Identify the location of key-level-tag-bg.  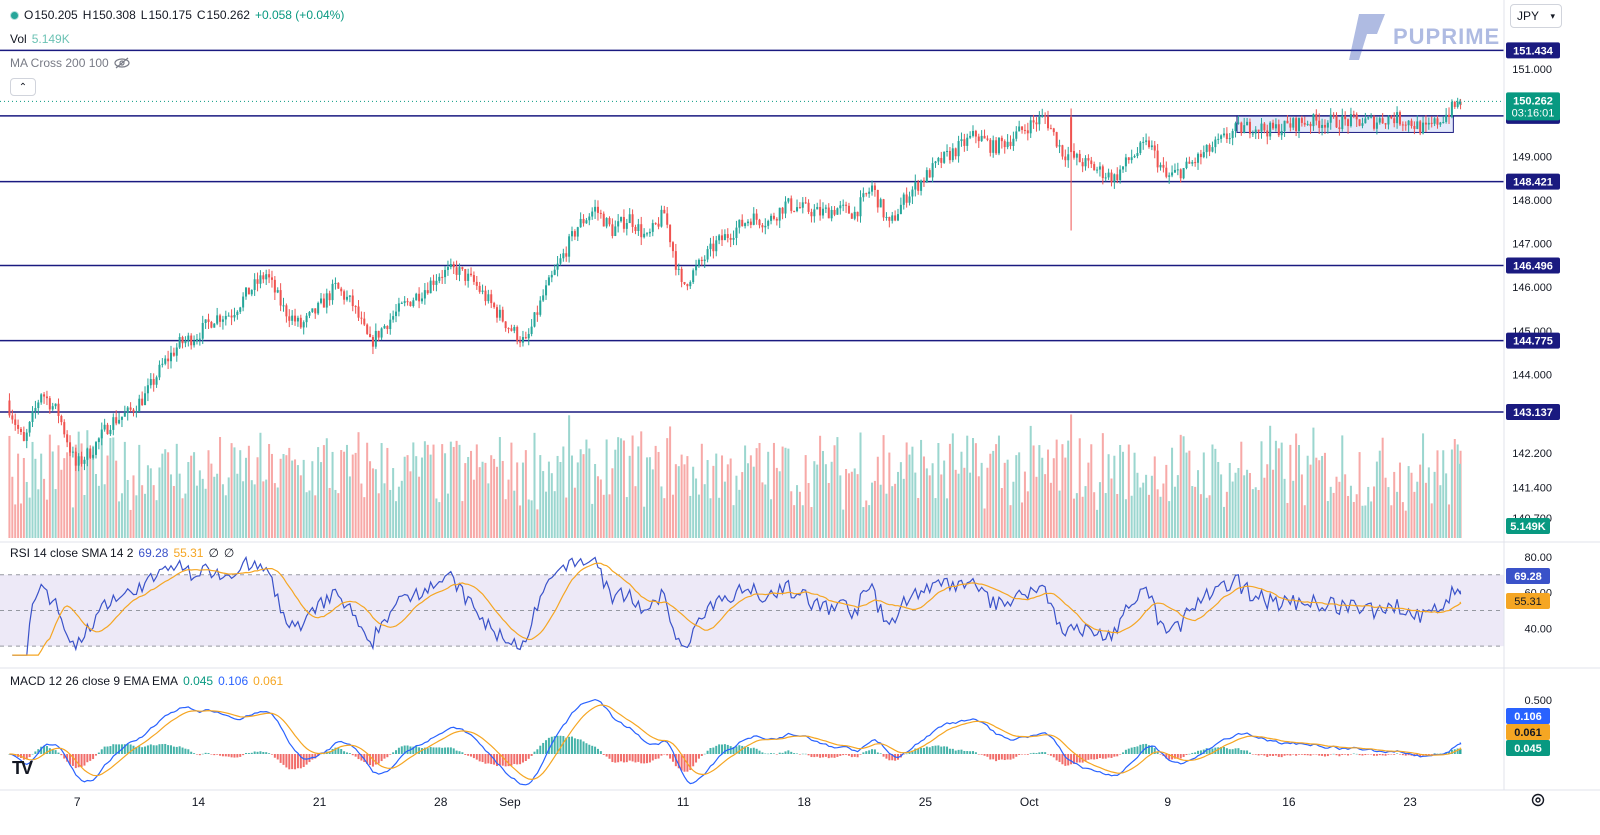
(1533, 181).